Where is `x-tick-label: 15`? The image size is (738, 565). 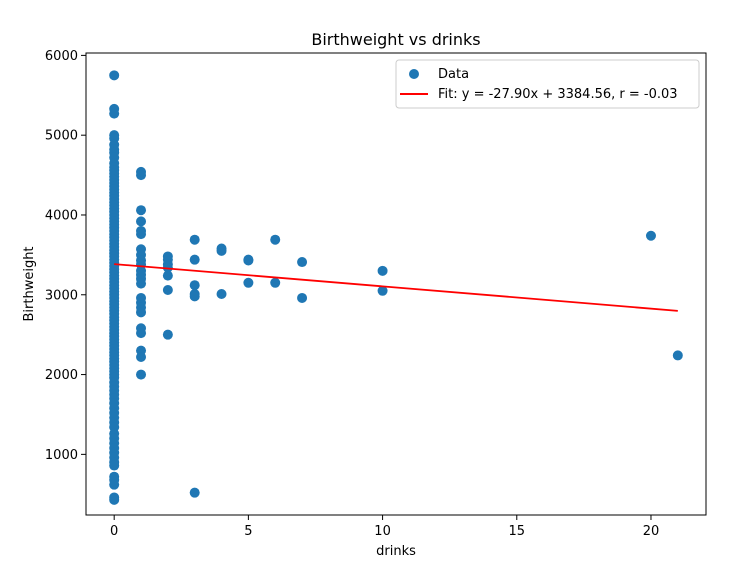 x-tick-label: 15 is located at coordinates (517, 531).